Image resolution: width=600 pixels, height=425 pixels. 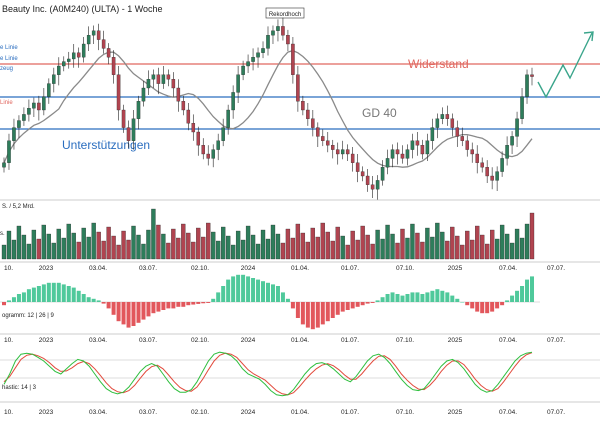 What do you see at coordinates (8, 268) in the screenshot?
I see `time-axis-tick: 10.` at bounding box center [8, 268].